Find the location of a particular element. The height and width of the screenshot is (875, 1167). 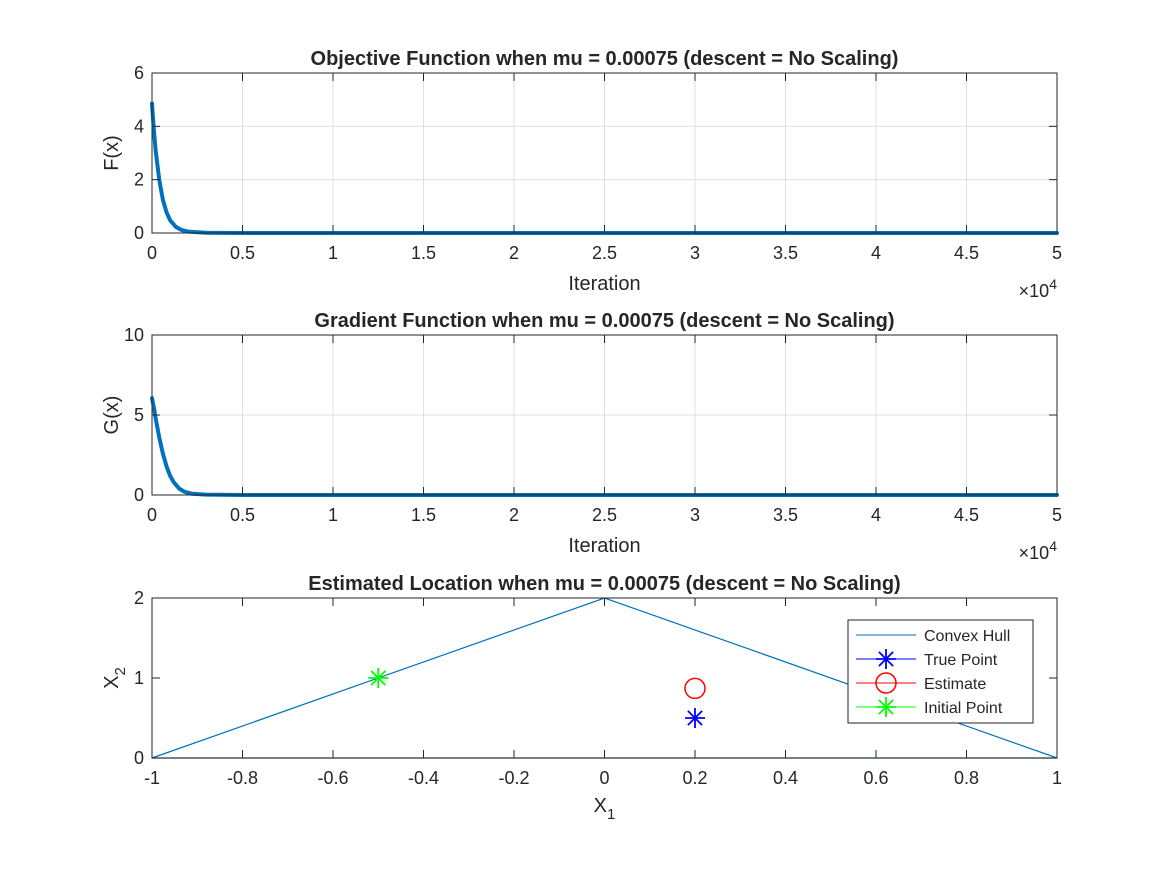

y-tick-label: 1 is located at coordinates (139, 678).